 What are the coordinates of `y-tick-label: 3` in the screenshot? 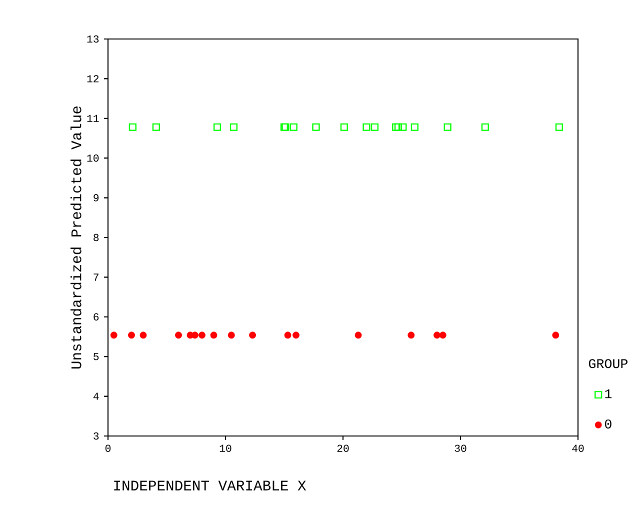 It's located at (96, 436).